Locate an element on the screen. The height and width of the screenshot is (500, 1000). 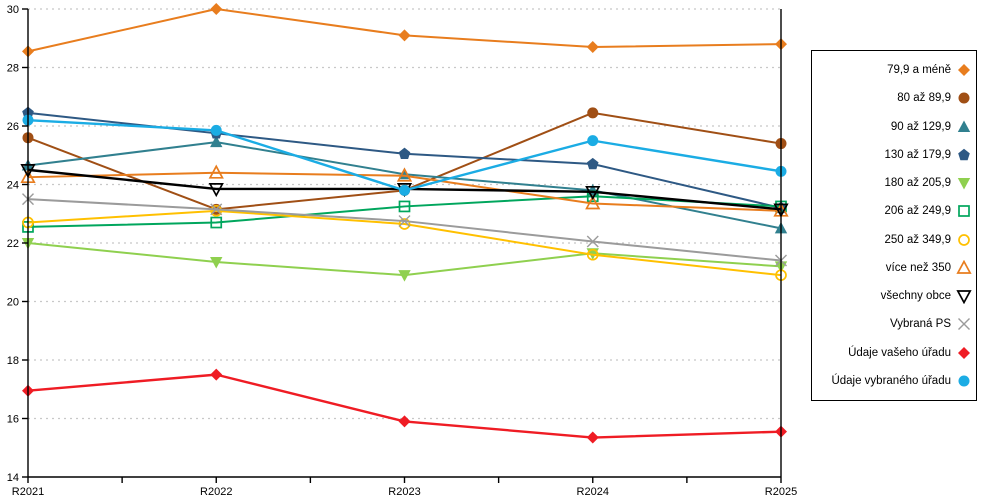
y-tick-label: 16 is located at coordinates (13, 420).